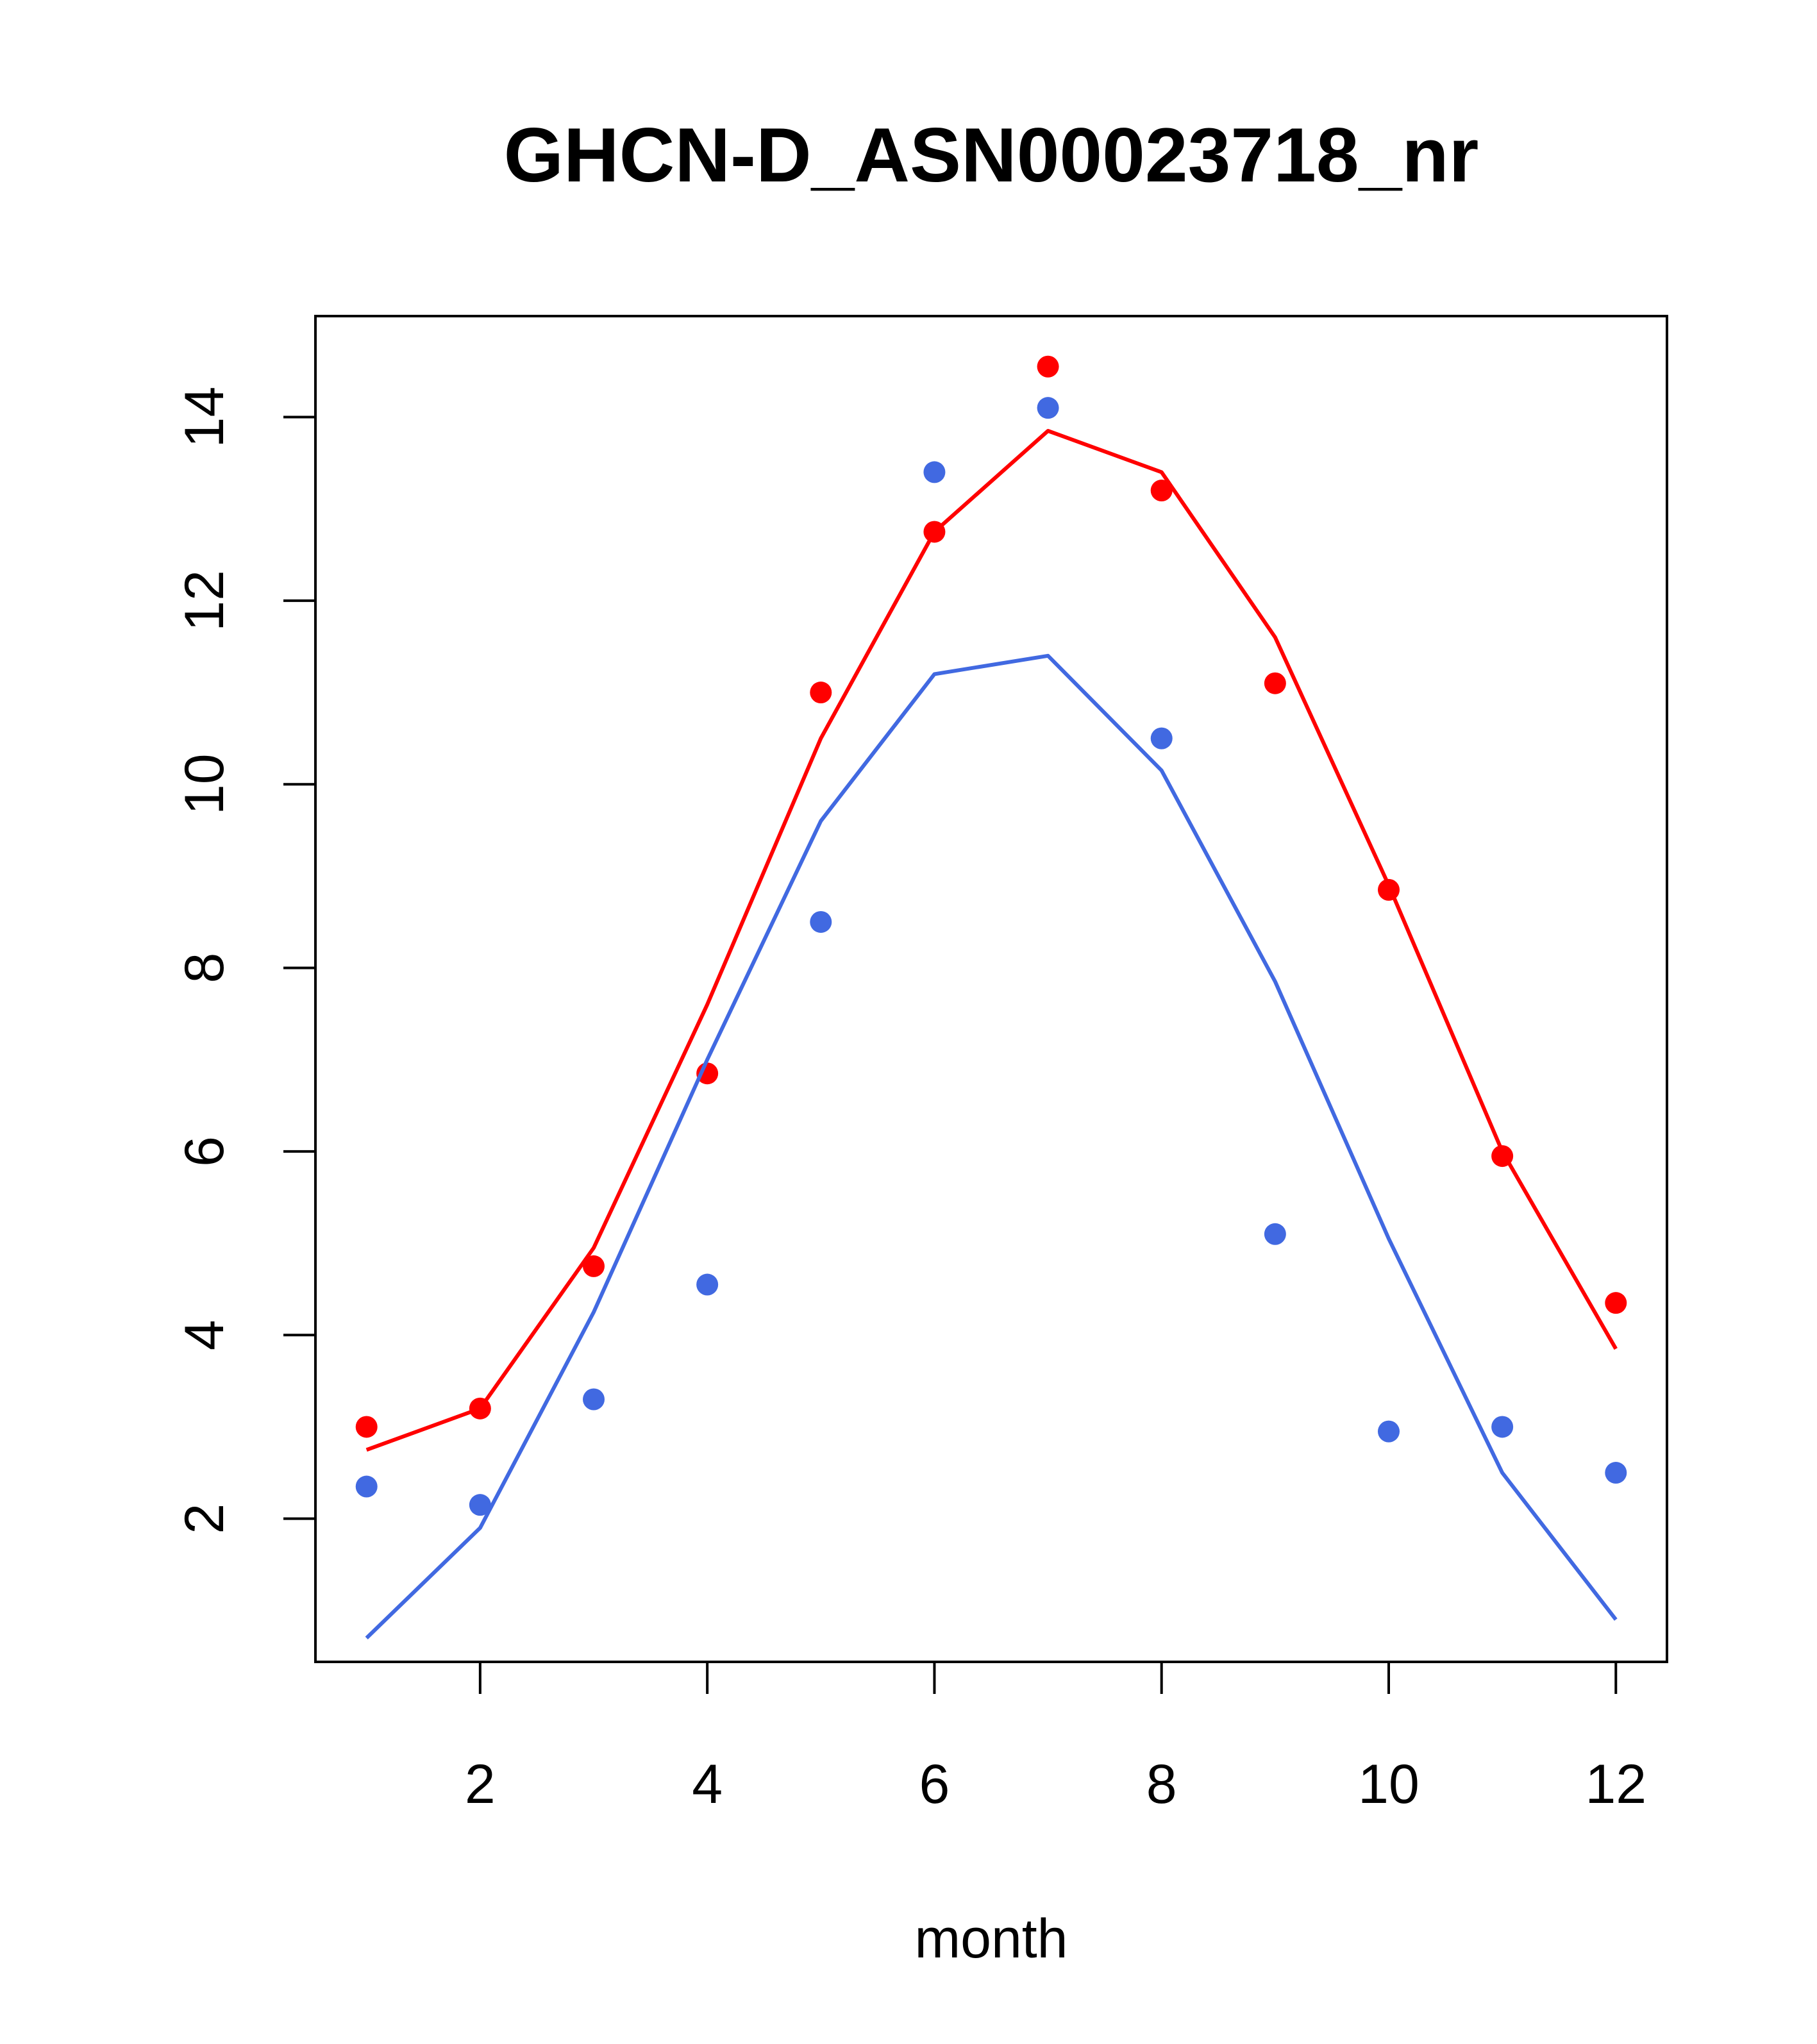 This screenshot has width=1817, height=2044. Describe the element at coordinates (204, 784) in the screenshot. I see `y-tick-label-10: 10` at that location.